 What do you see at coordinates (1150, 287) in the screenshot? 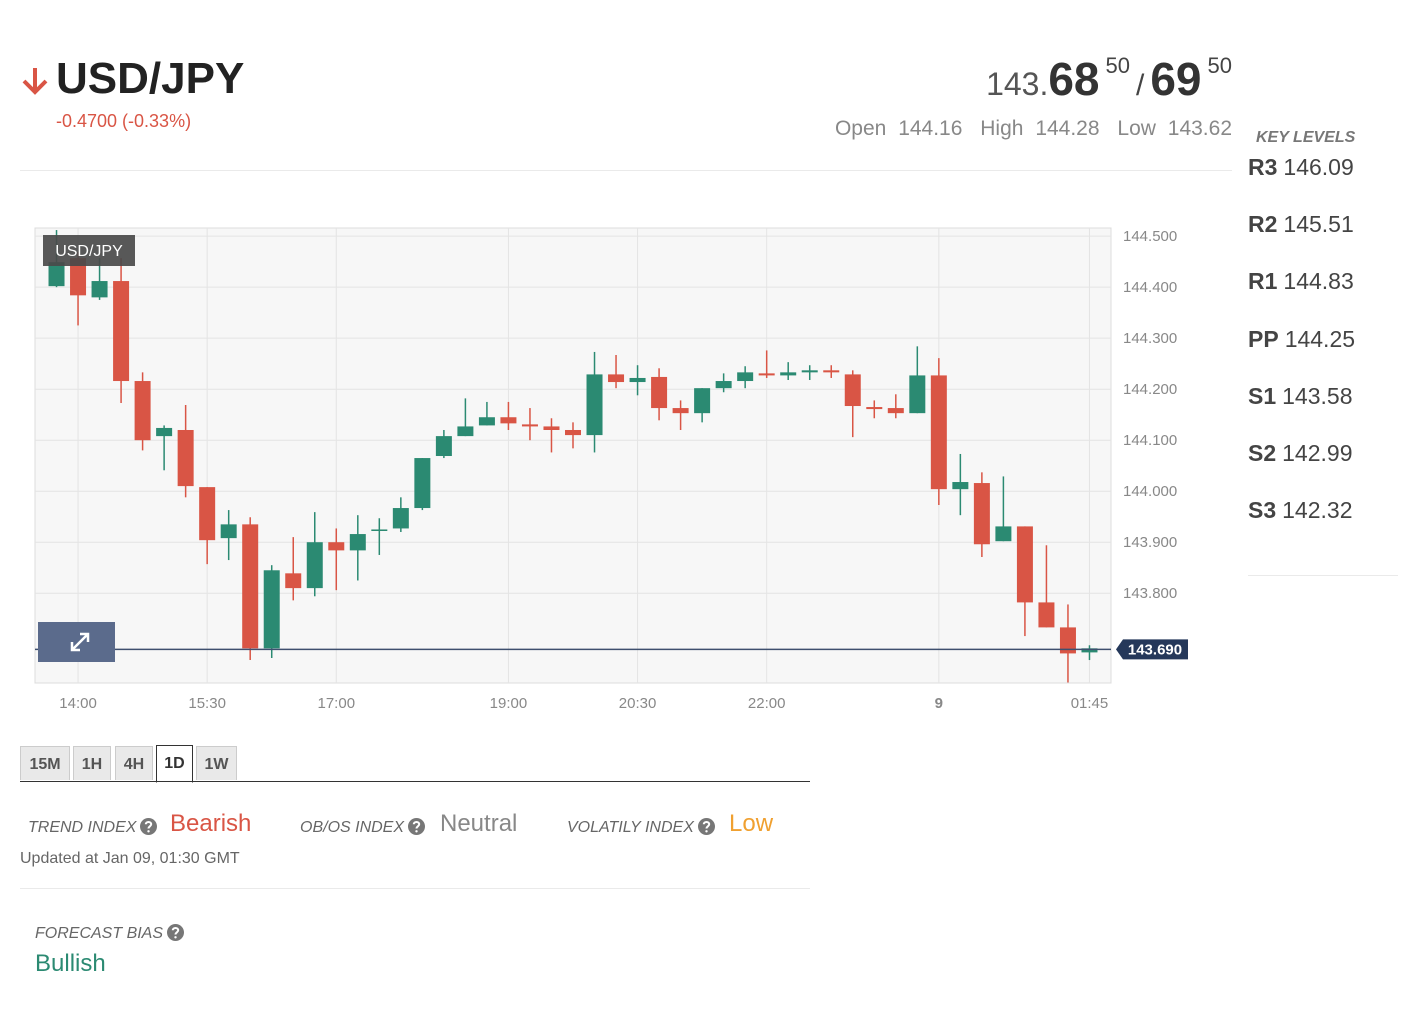
I see `y-tick-label: 144.400` at bounding box center [1150, 287].